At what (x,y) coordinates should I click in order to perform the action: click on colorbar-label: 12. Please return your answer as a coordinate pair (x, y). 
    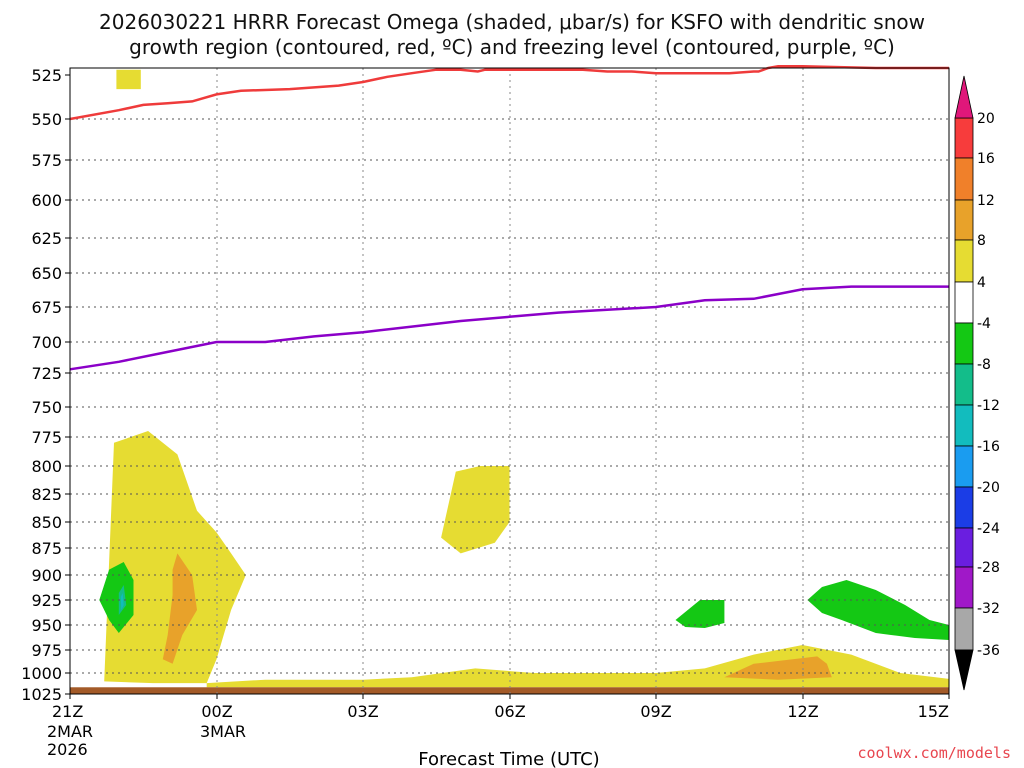
    Looking at the image, I should click on (986, 201).